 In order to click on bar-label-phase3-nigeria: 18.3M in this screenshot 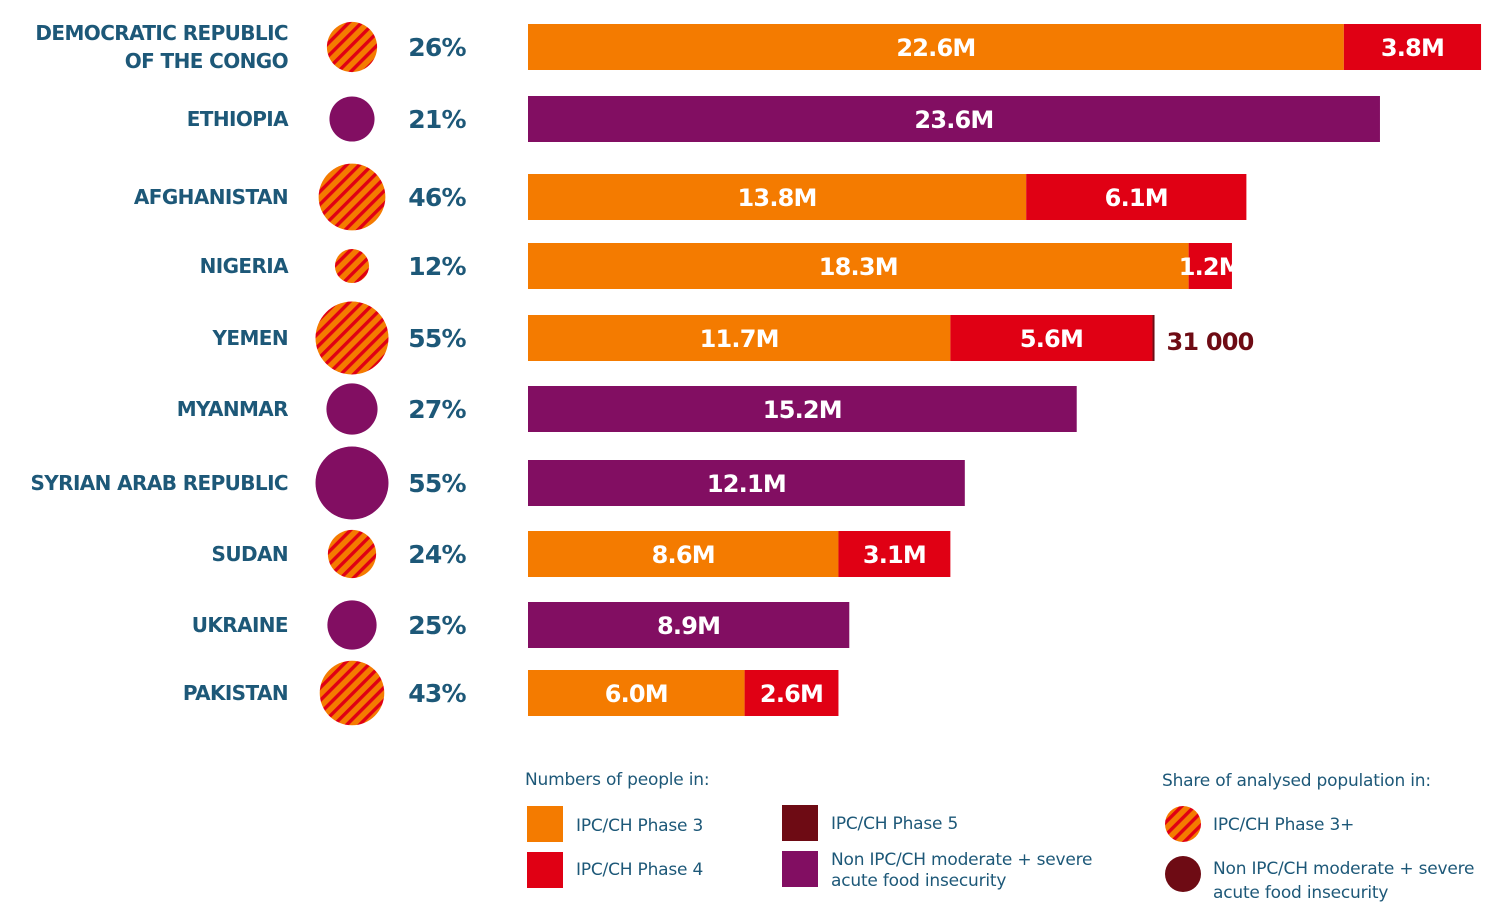, I will do `click(858, 267)`.